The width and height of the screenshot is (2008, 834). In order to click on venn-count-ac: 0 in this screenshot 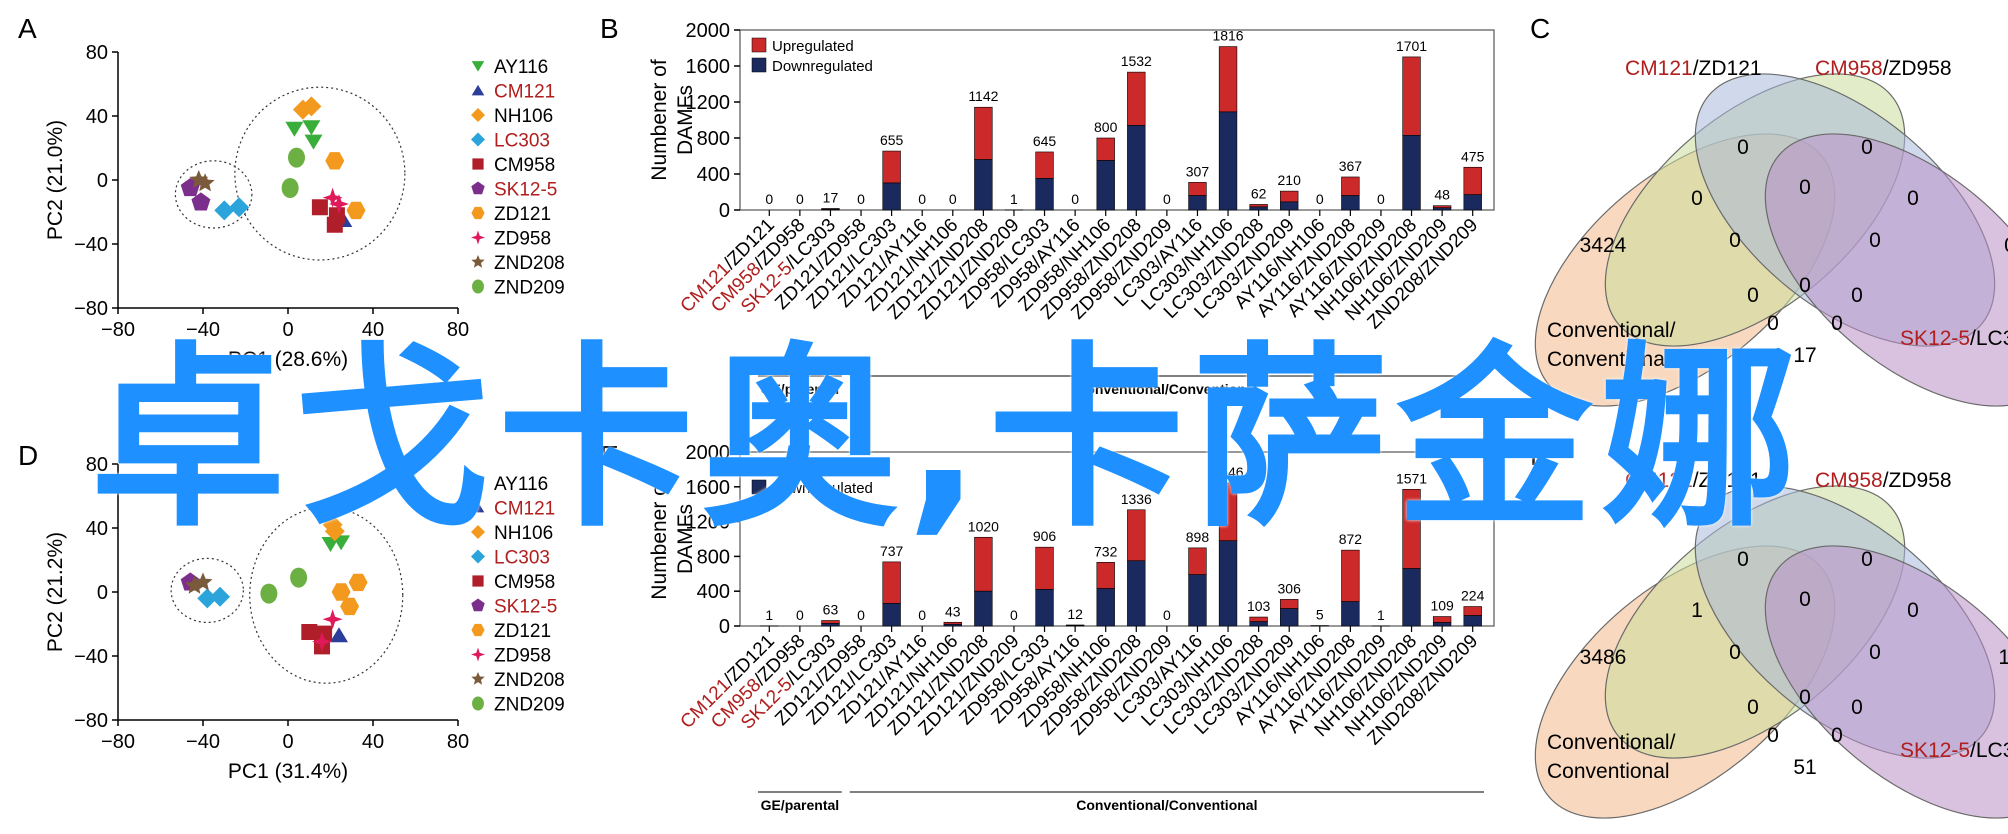, I will do `click(1735, 652)`.